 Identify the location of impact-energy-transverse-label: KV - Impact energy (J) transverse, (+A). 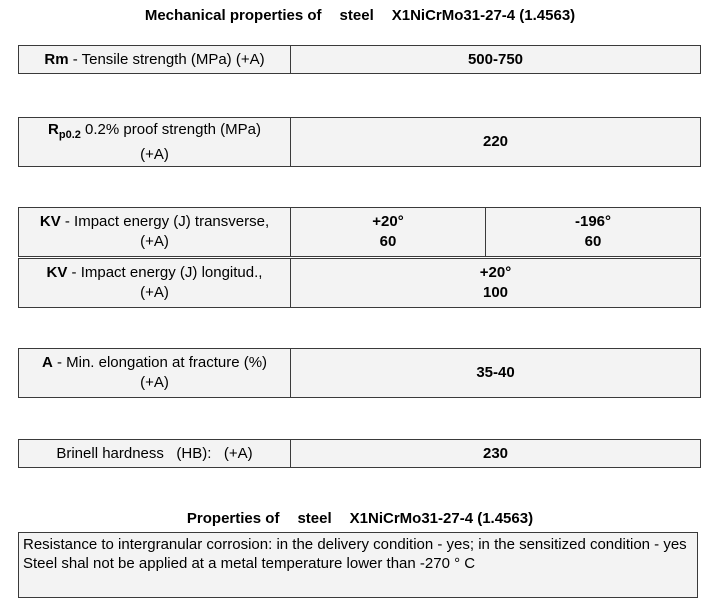
(154, 232).